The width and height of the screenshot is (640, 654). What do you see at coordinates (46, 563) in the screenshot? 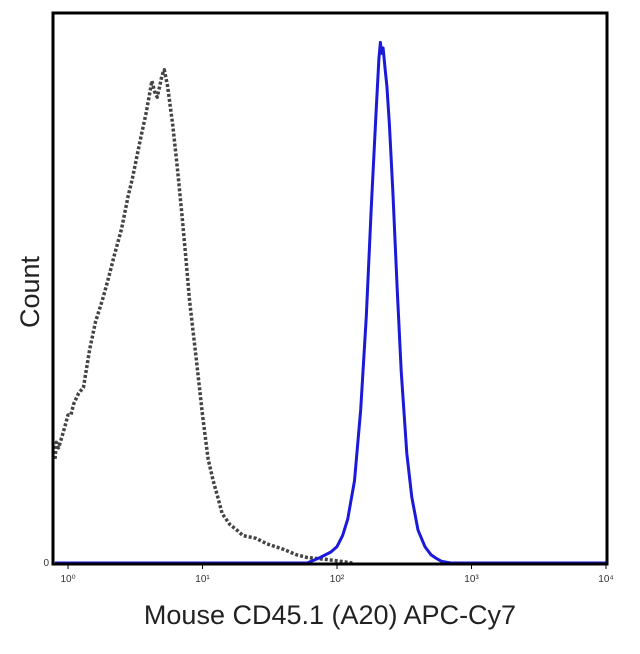
I see `y-tick-label: 0` at bounding box center [46, 563].